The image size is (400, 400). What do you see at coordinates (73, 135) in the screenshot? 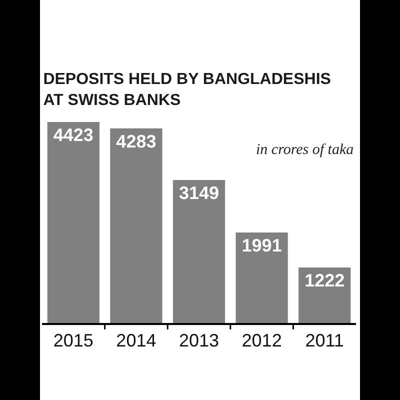
I see `data-label: 4423` at bounding box center [73, 135].